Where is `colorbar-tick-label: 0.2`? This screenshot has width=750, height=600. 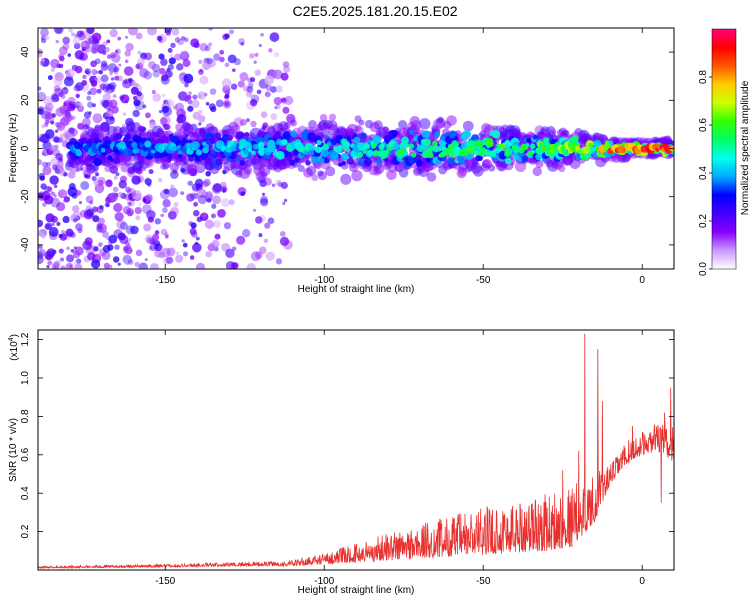 colorbar-tick-label: 0.2 is located at coordinates (703, 221).